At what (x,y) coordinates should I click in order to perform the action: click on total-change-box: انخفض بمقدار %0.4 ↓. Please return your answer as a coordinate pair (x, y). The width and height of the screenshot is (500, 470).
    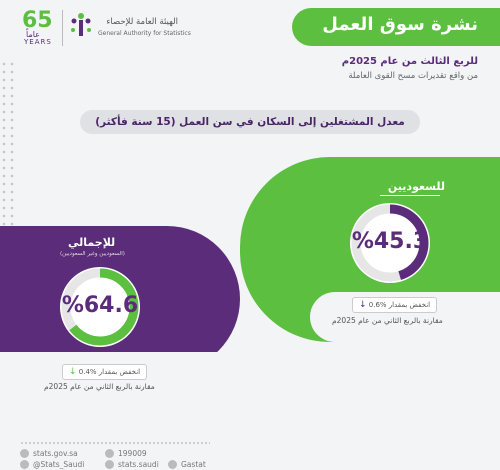
    Looking at the image, I should click on (105, 372).